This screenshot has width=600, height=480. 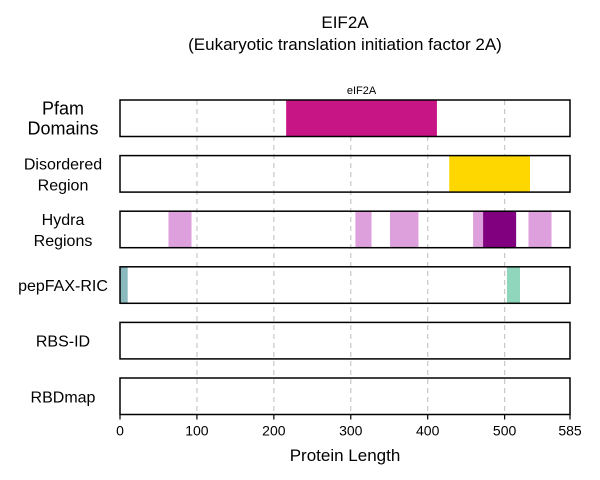 I want to click on track-3: pepFAX-RIC, so click(x=294, y=285).